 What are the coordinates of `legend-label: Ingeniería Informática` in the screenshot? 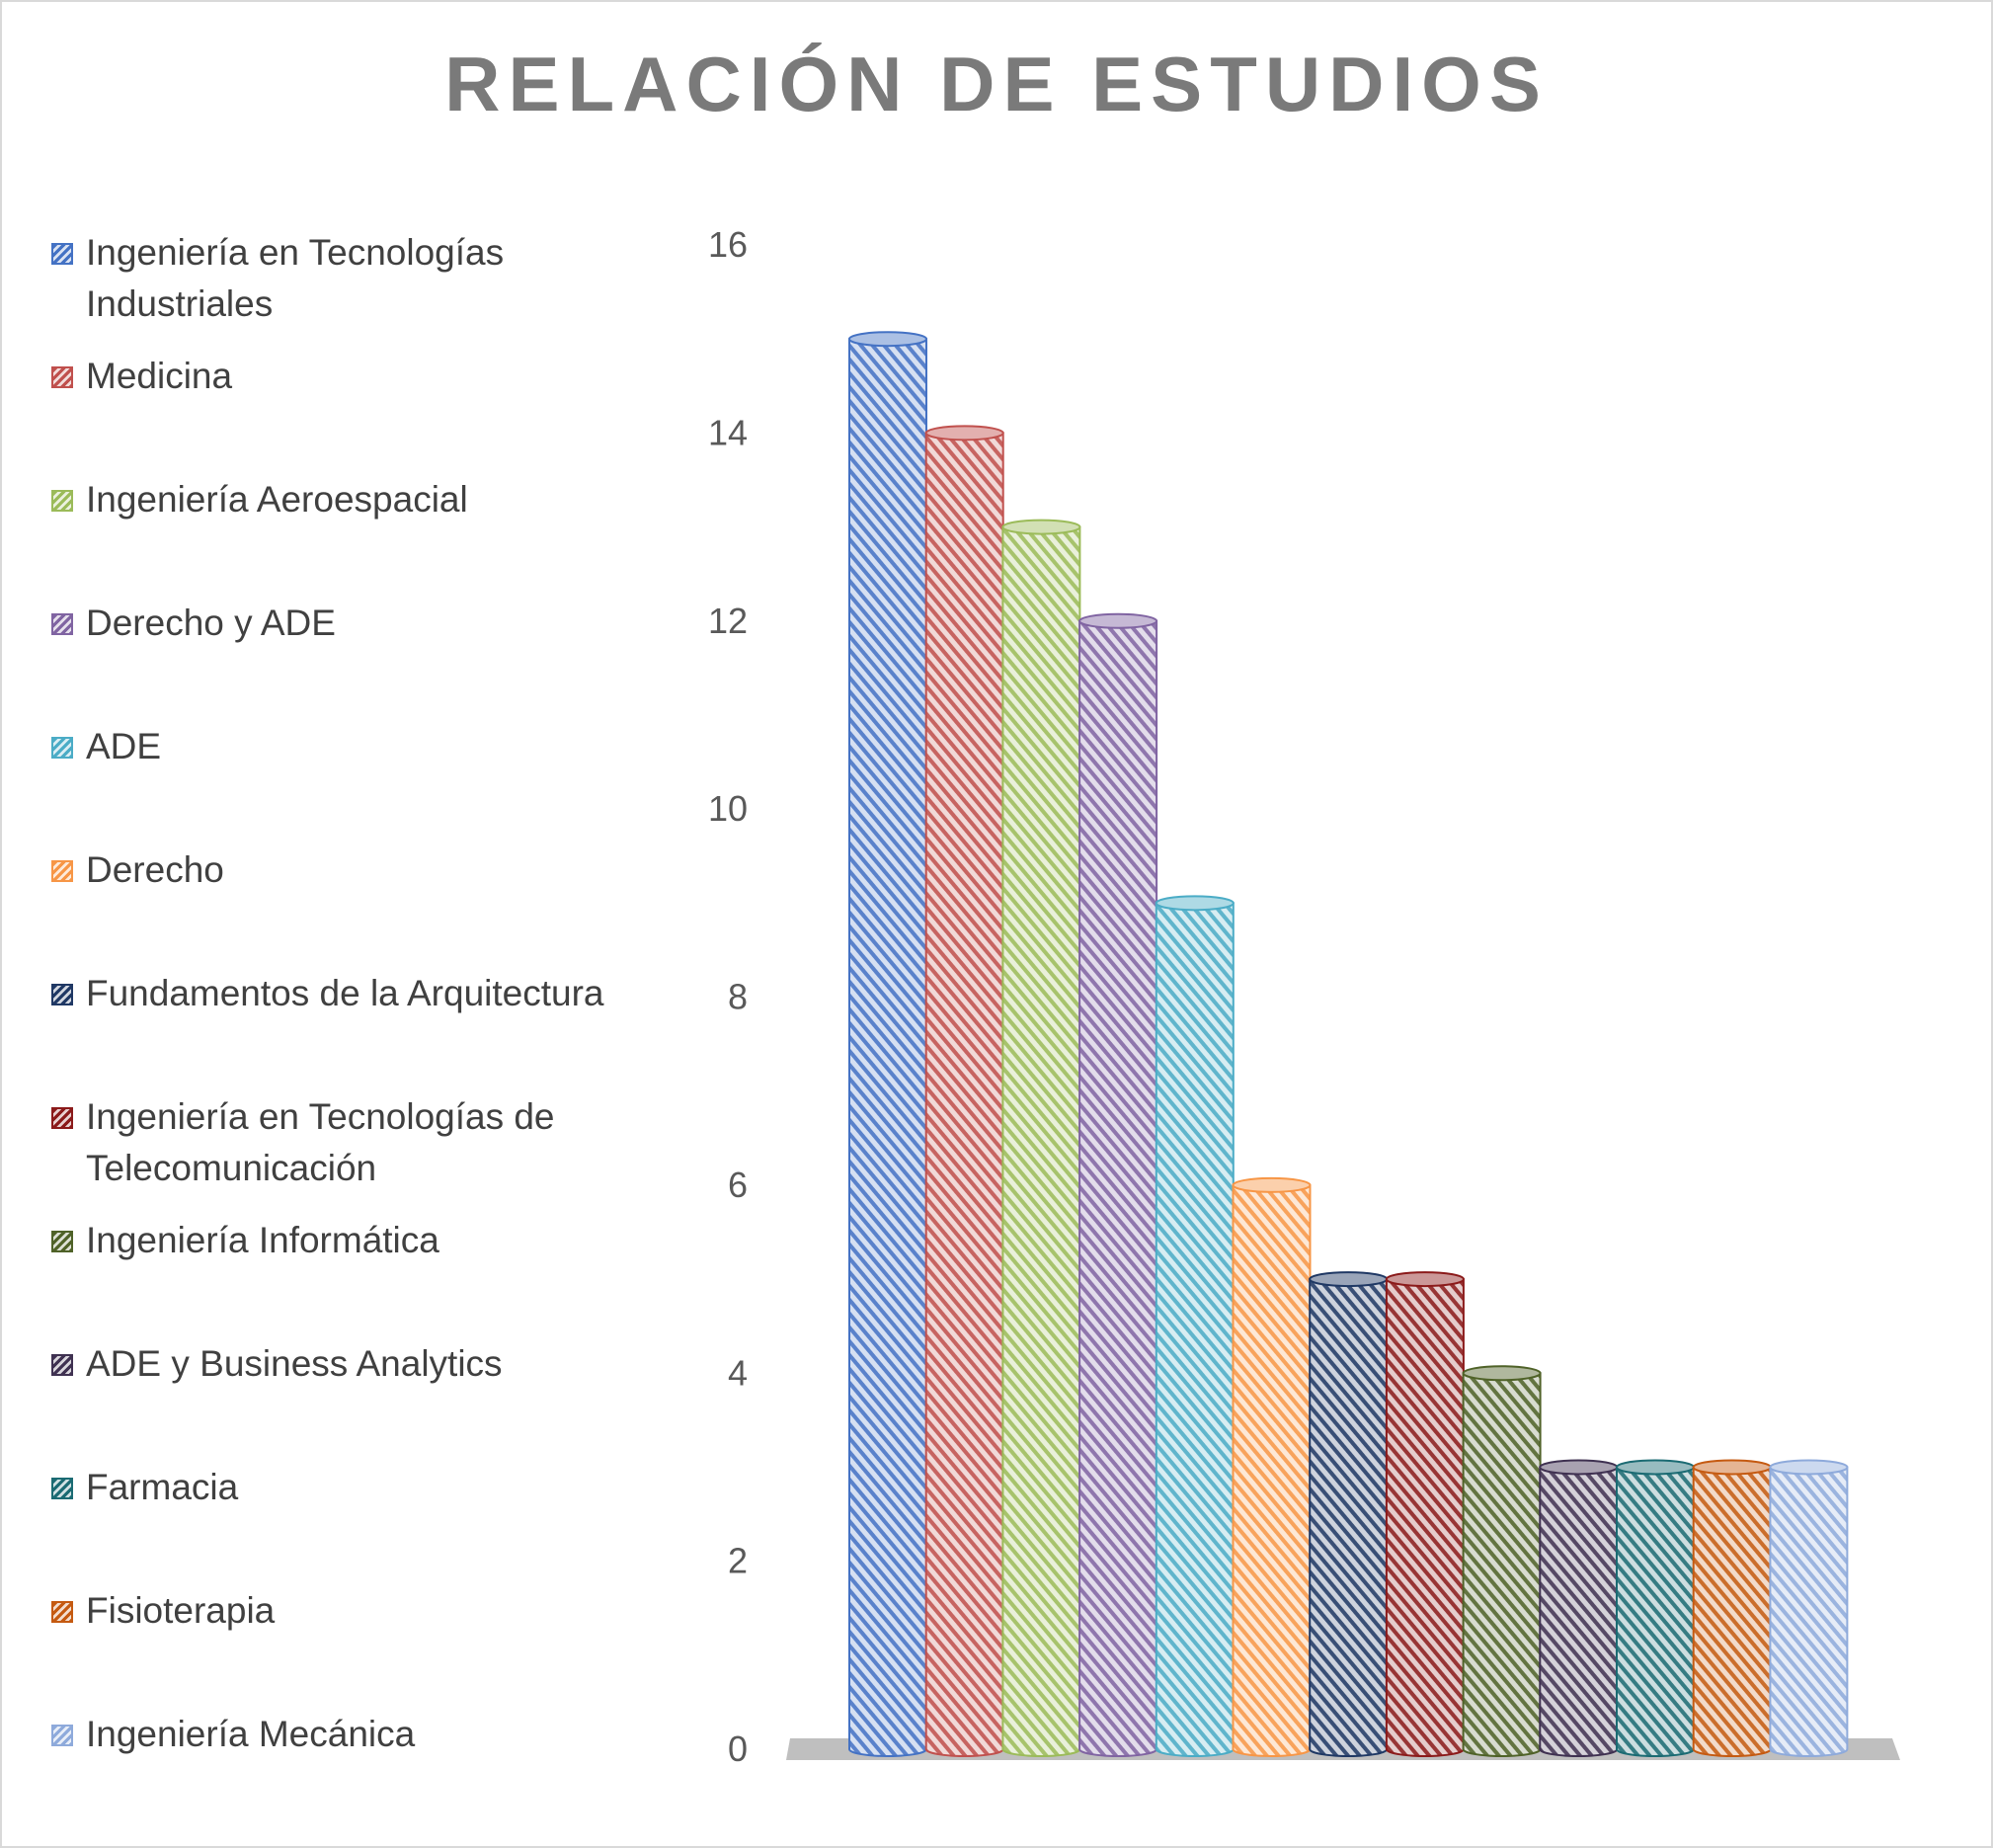 It's located at (262, 1240).